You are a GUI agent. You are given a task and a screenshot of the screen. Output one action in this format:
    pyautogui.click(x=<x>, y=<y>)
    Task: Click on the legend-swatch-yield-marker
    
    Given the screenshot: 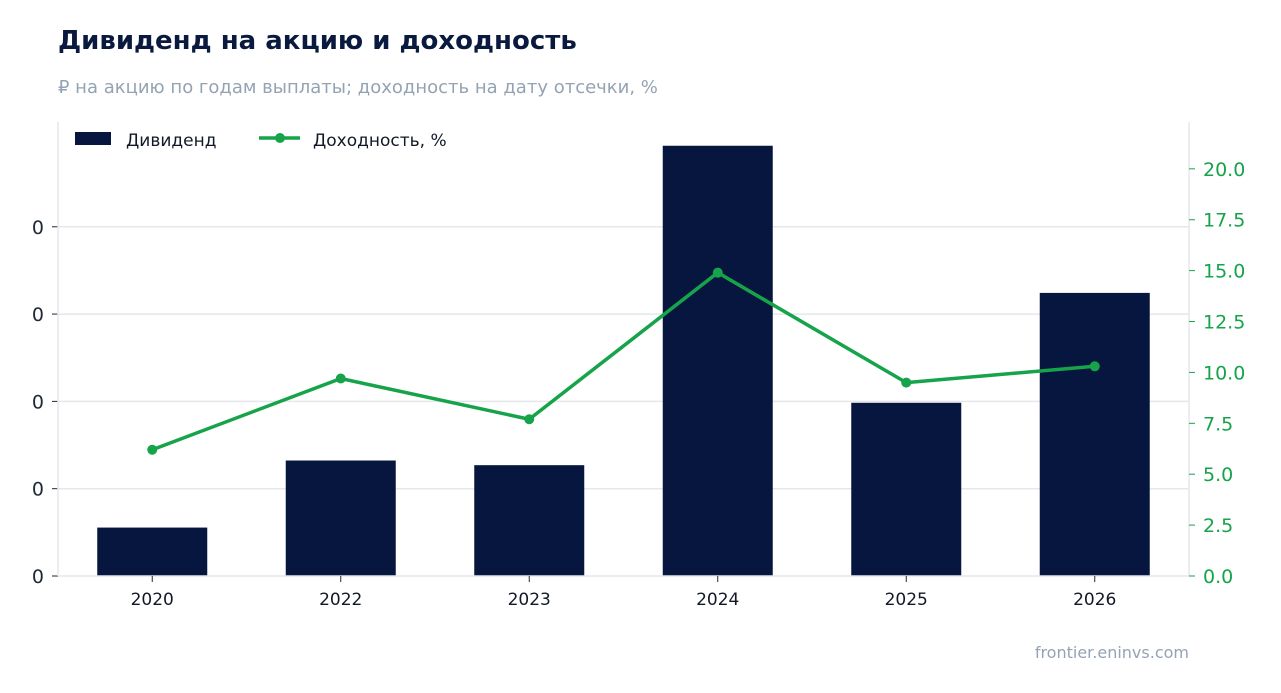 What is the action you would take?
    pyautogui.click(x=280, y=138)
    